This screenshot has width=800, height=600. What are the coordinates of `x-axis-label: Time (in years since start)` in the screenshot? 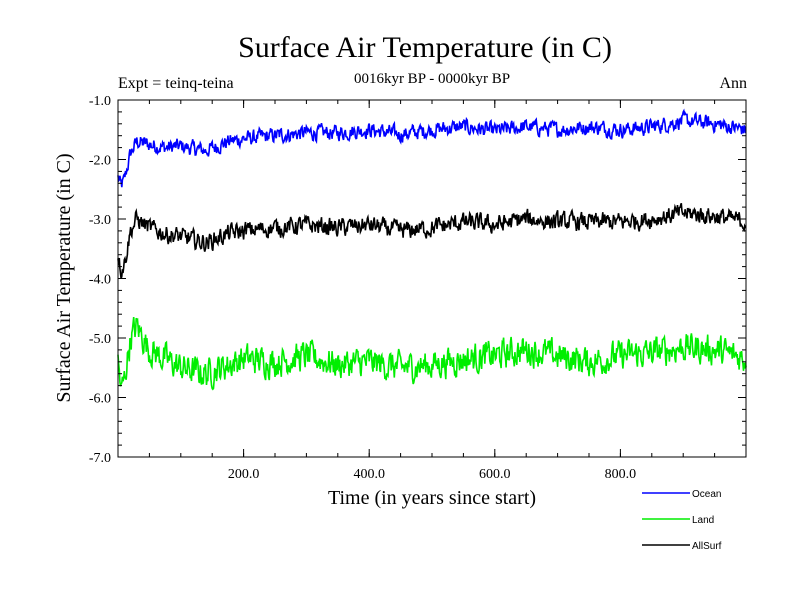 It's located at (432, 498).